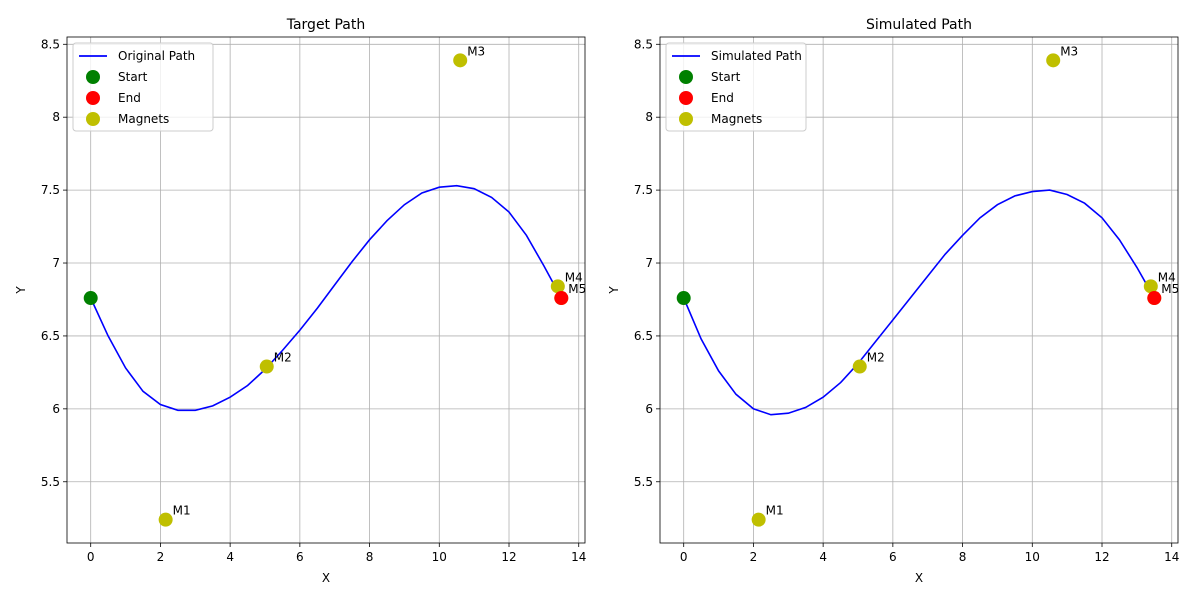 The height and width of the screenshot is (600, 1200). What do you see at coordinates (918, 302) in the screenshot?
I see `path-line` at bounding box center [918, 302].